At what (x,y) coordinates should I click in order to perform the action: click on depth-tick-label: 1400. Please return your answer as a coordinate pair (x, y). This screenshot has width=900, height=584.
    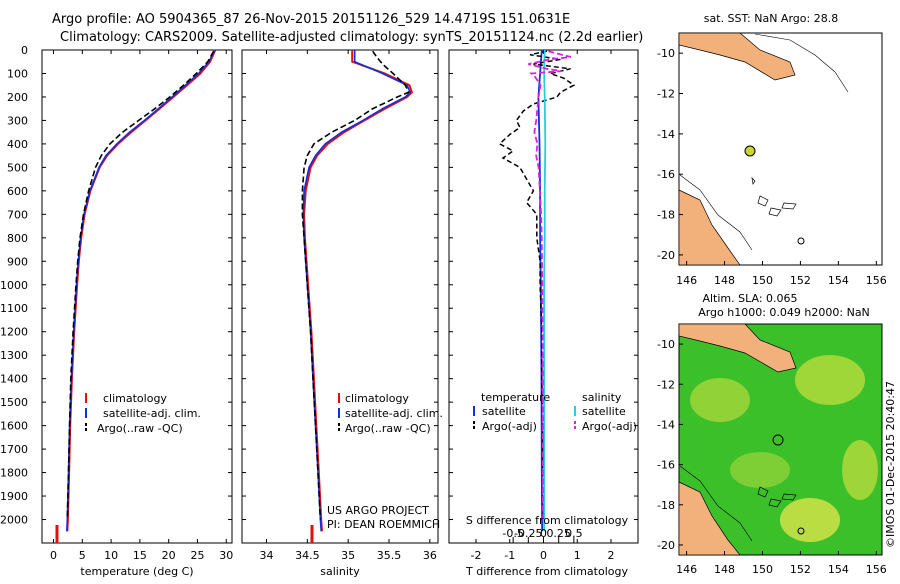
    Looking at the image, I should click on (14, 379).